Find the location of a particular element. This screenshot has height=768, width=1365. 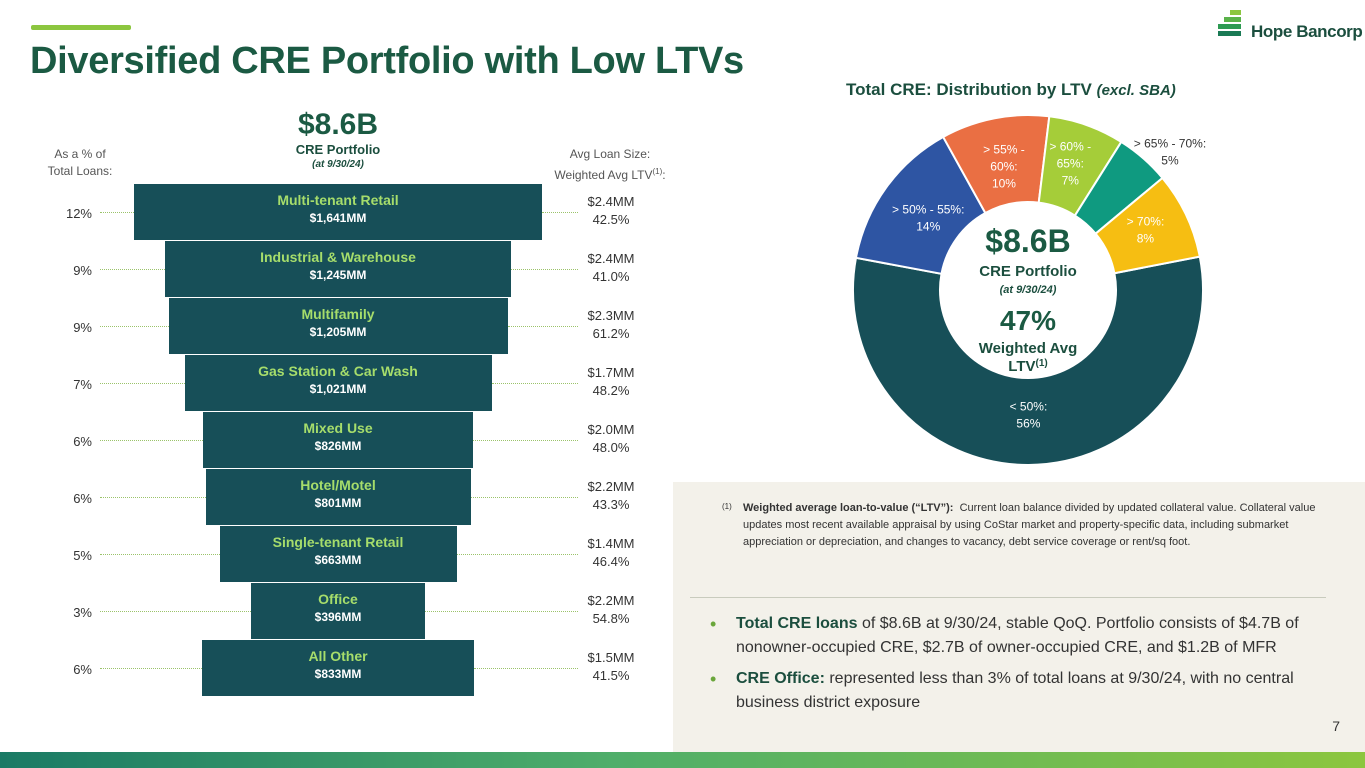

funnel-row-pct: 3% is located at coordinates (82, 612).